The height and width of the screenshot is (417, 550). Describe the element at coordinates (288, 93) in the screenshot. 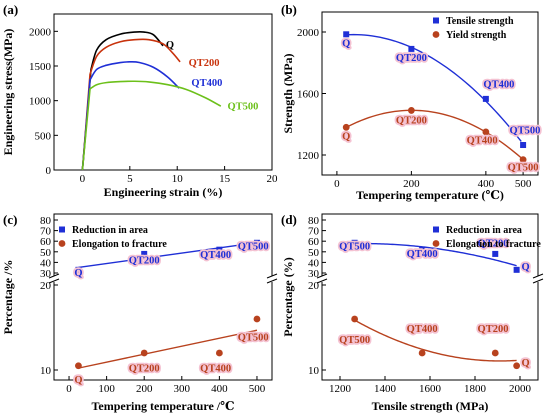

I see `y-axis-label: Strength (MPa)` at that location.